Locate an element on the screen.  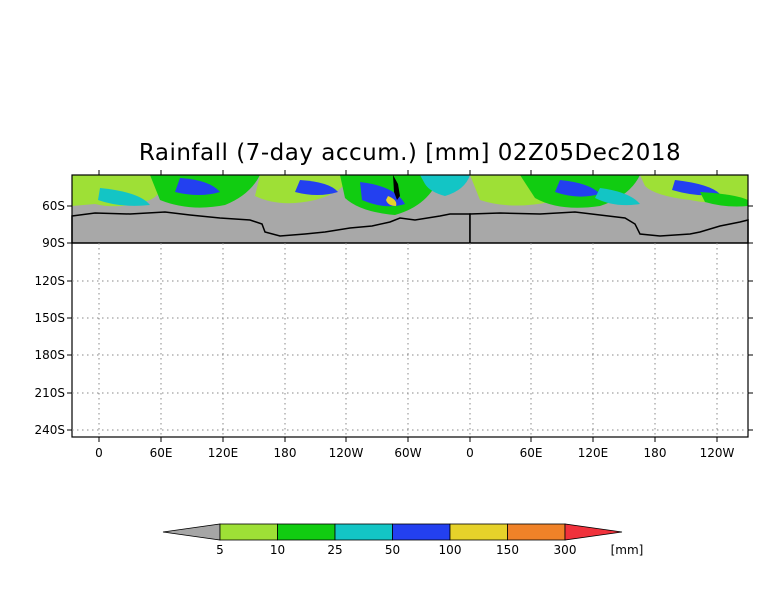
rainfall-bands is located at coordinates (410, 195).